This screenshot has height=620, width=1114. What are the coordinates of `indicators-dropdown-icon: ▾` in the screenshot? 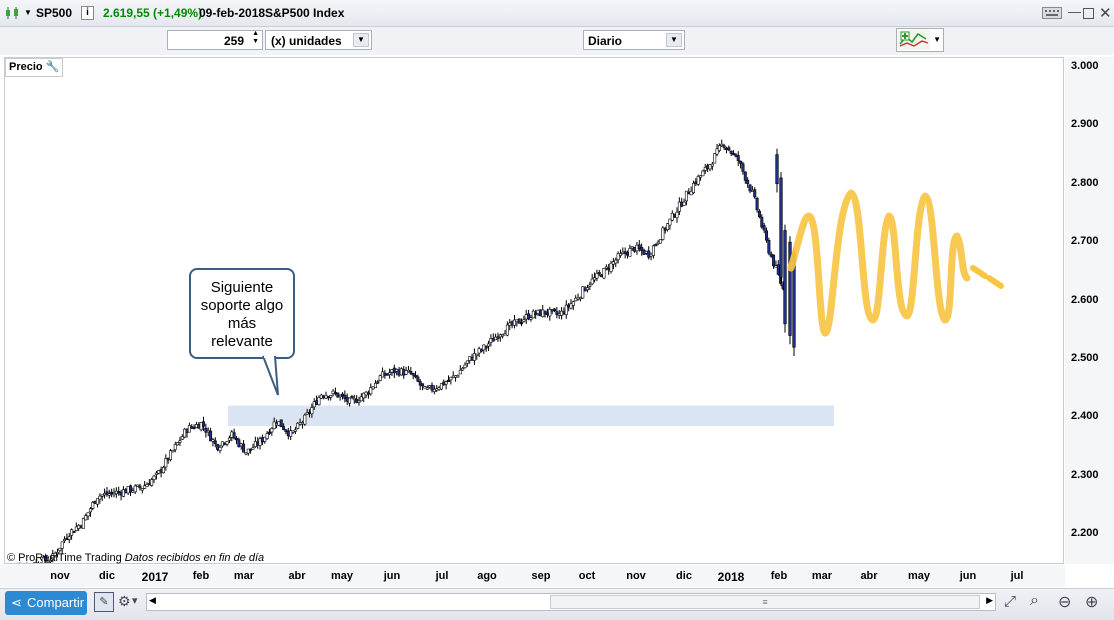 It's located at (135, 600).